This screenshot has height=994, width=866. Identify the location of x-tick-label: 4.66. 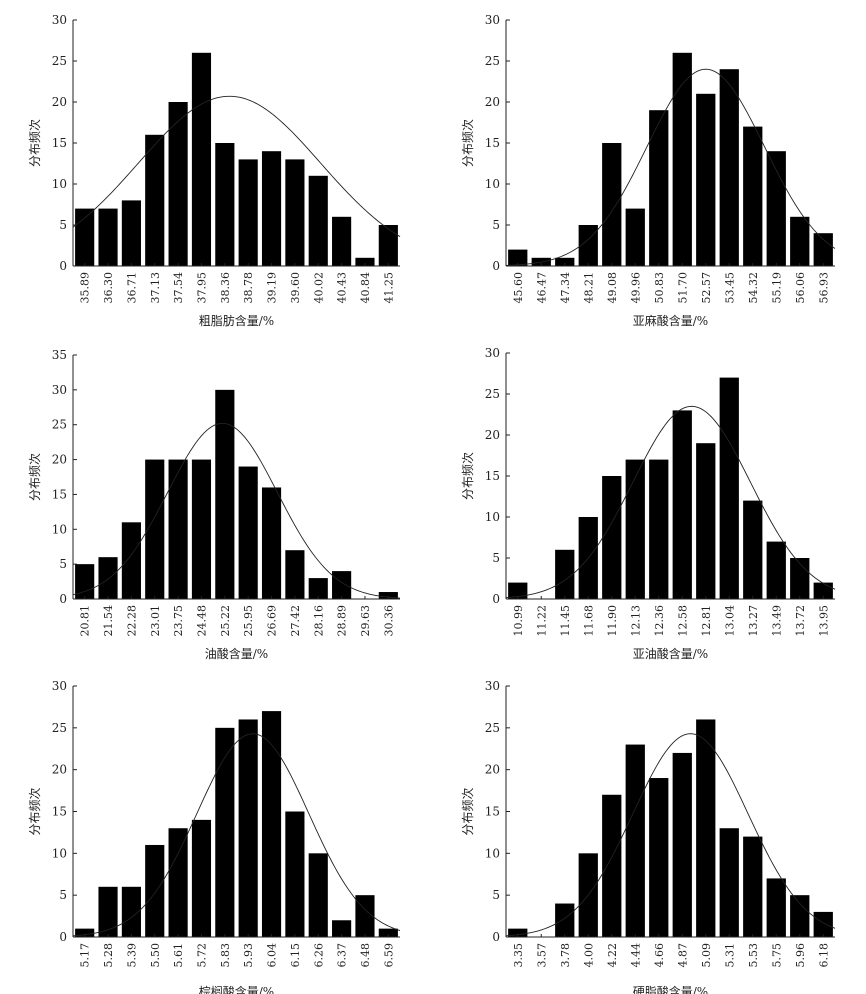
(659, 955).